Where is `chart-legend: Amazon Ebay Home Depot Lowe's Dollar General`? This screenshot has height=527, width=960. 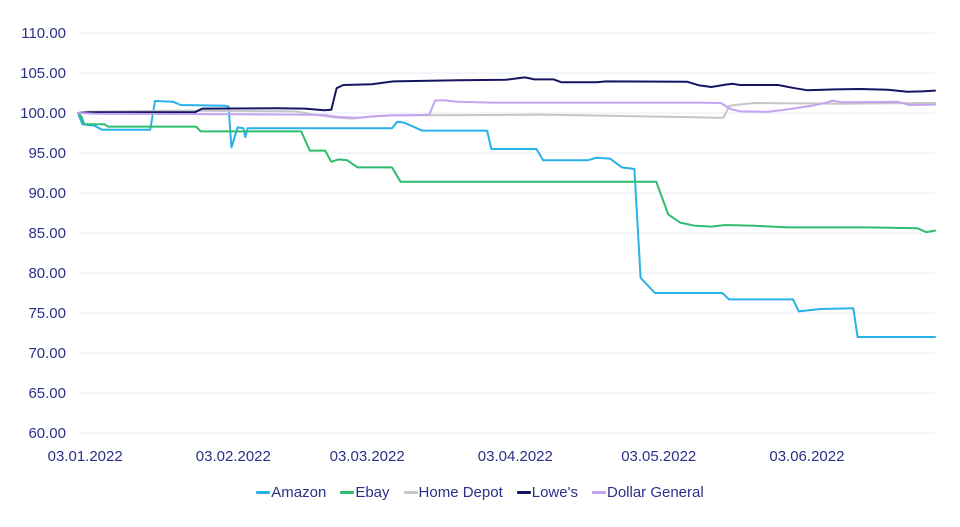 chart-legend: Amazon Ebay Home Depot Lowe's Dollar General is located at coordinates (480, 492).